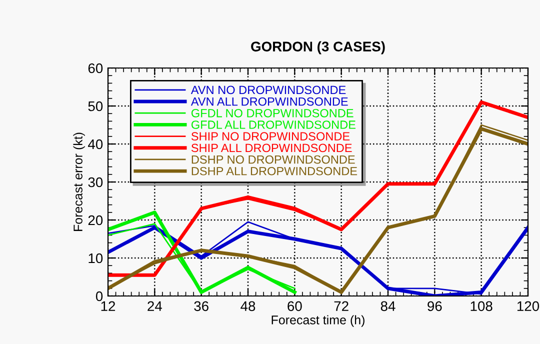 The height and width of the screenshot is (344, 540). I want to click on y-axis-title: Forecast error (kt), so click(79, 181).